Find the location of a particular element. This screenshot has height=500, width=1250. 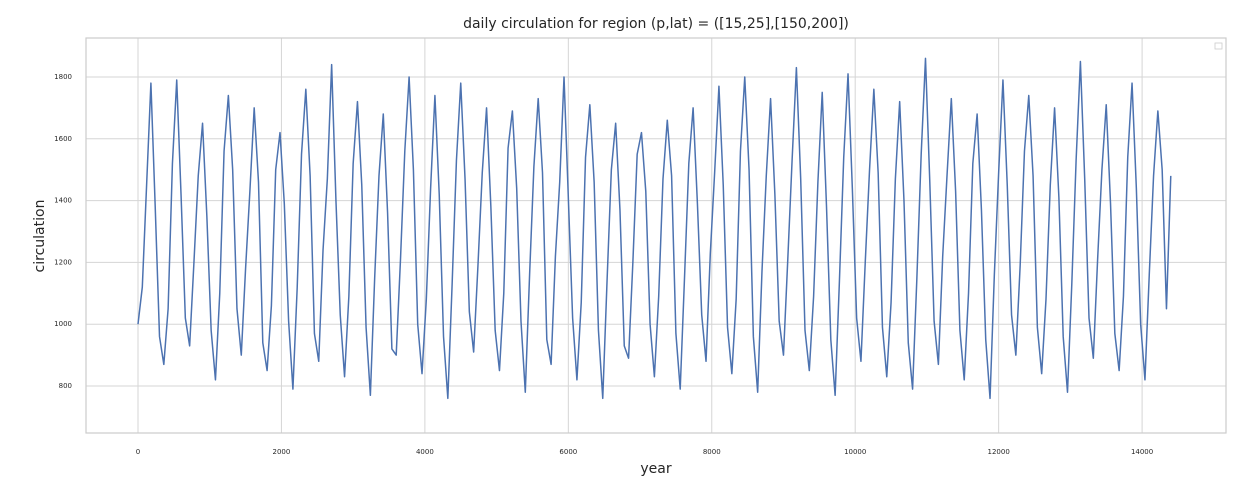

y-tick-label: 1400 is located at coordinates (63, 201).